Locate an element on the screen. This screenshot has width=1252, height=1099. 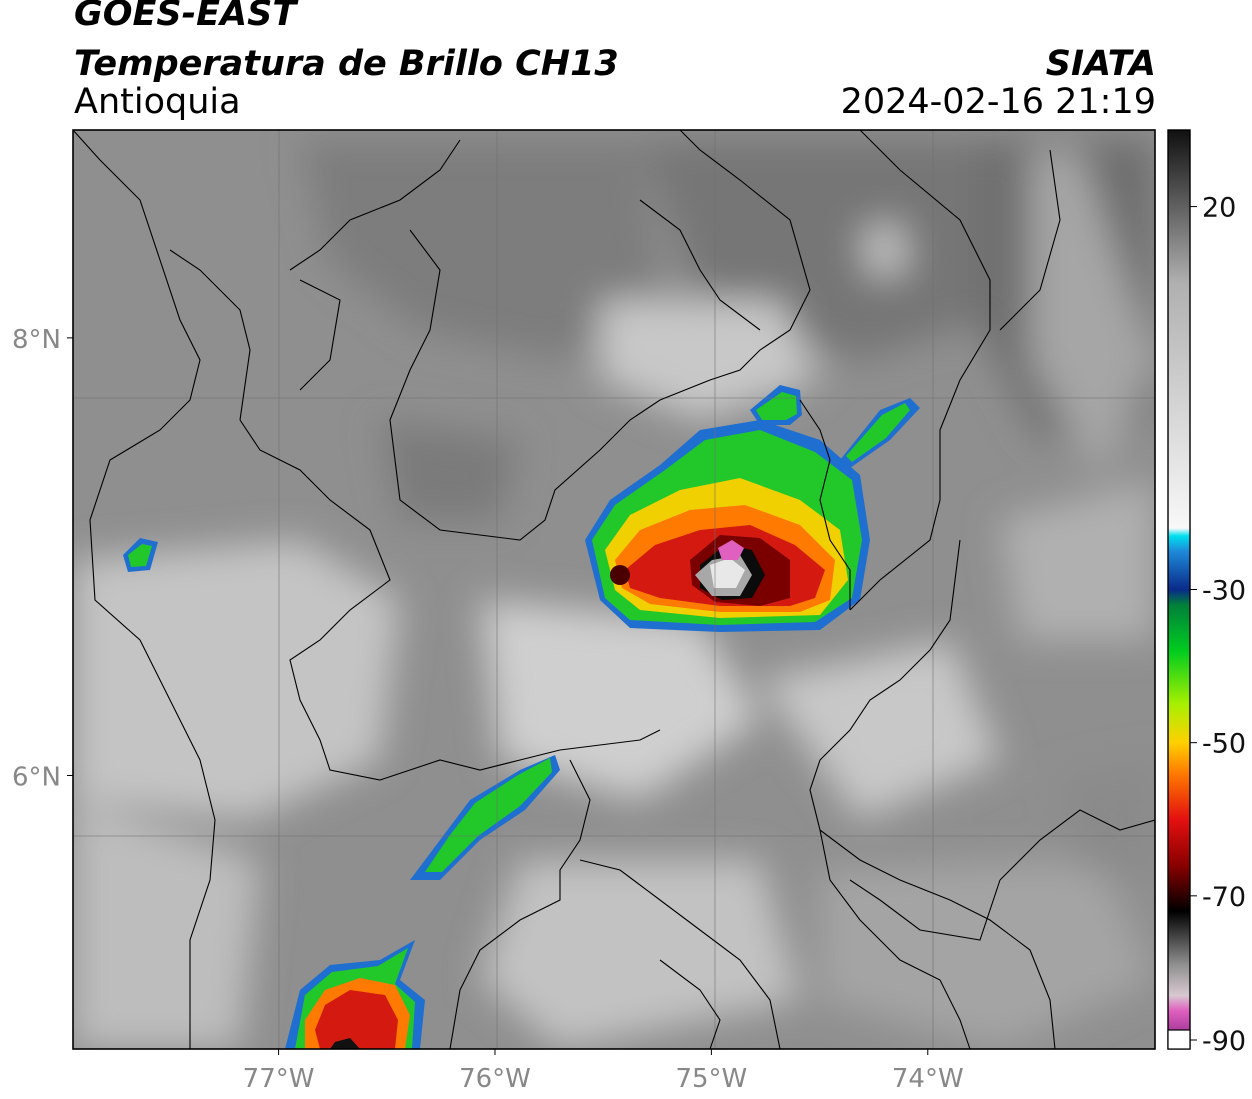
cold-cloud-north-cluster is located at coordinates (727, 526).